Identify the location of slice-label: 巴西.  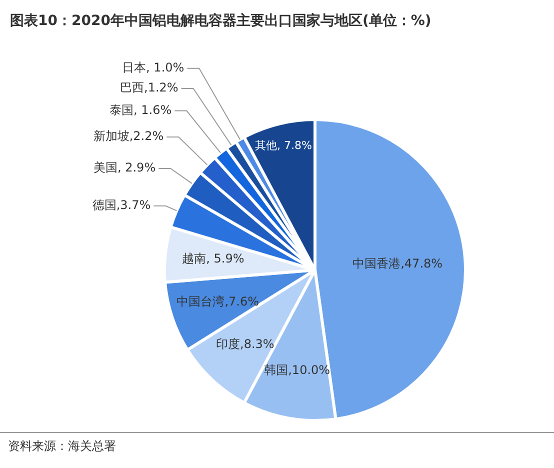
(132, 87).